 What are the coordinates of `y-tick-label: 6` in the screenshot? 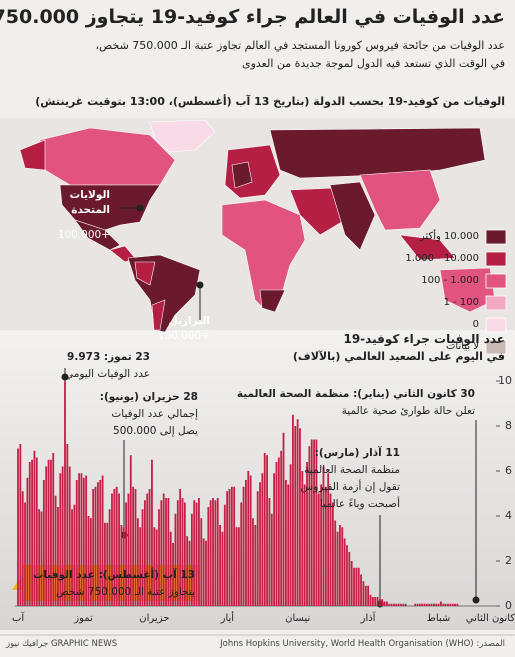 It's located at (508, 470).